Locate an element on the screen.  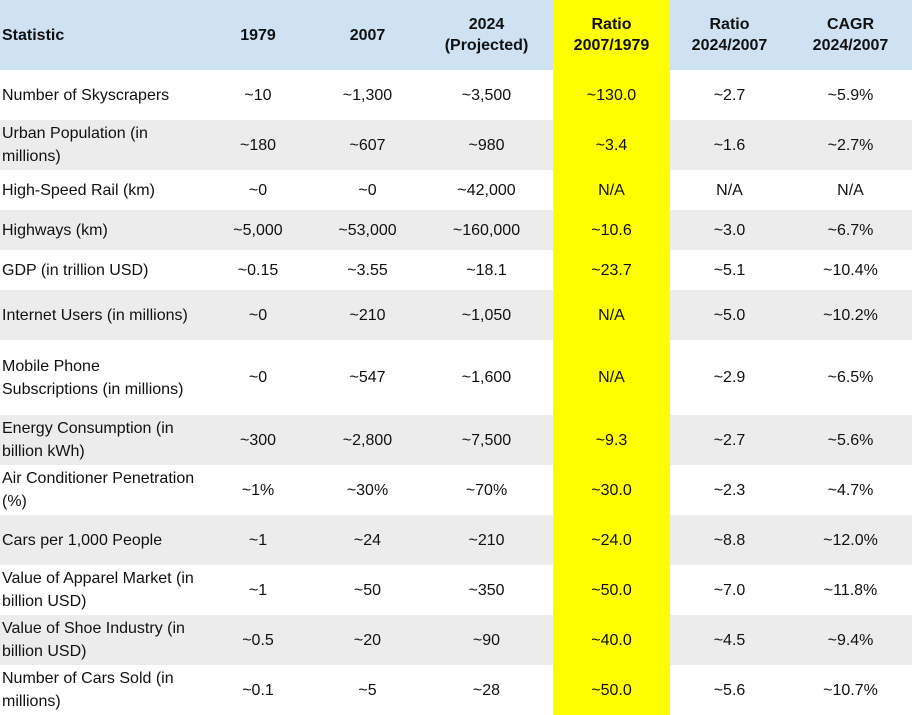
cell-1979: ~10 is located at coordinates (258, 95).